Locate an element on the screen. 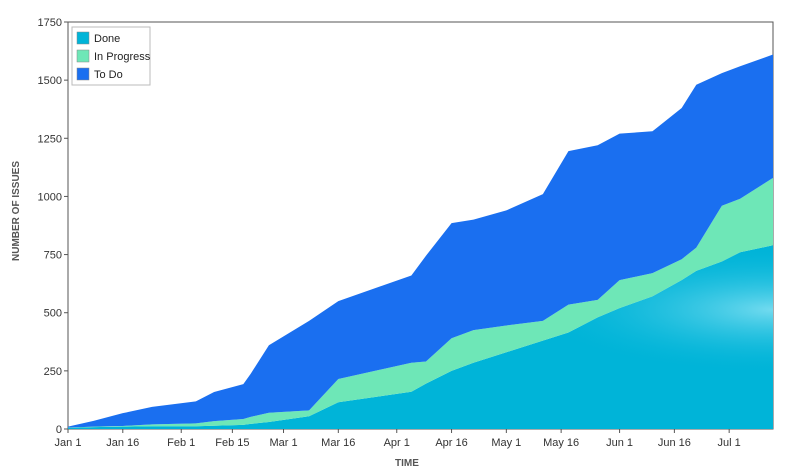 Image resolution: width=798 pixels, height=469 pixels. y-tick-label: 1000 is located at coordinates (50, 197).